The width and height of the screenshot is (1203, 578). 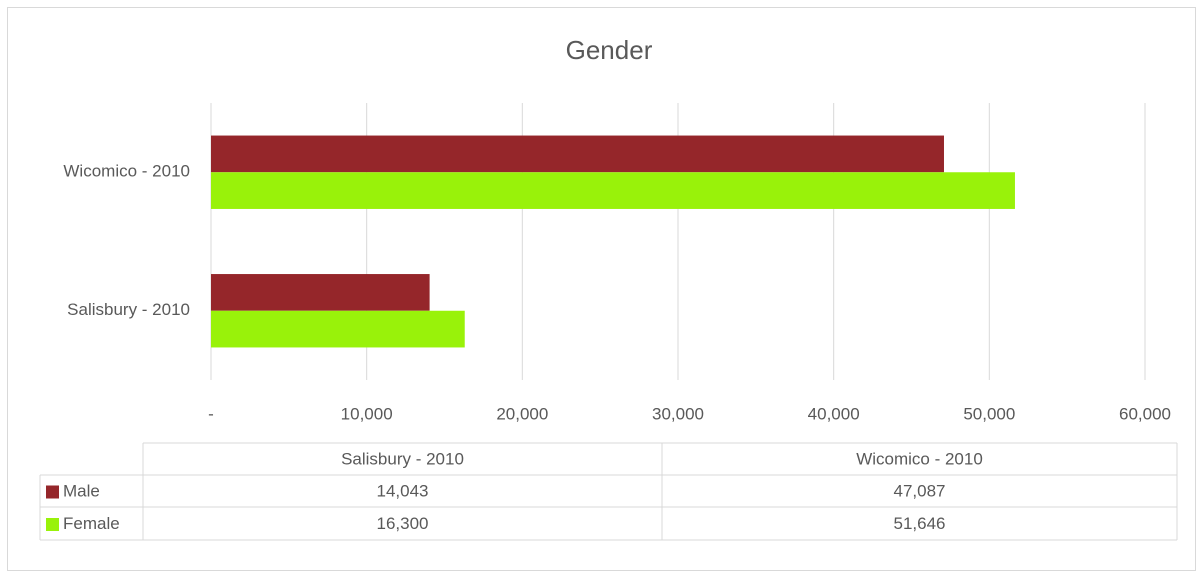 What do you see at coordinates (834, 413) in the screenshot?
I see `x-tick-label: 40,000` at bounding box center [834, 413].